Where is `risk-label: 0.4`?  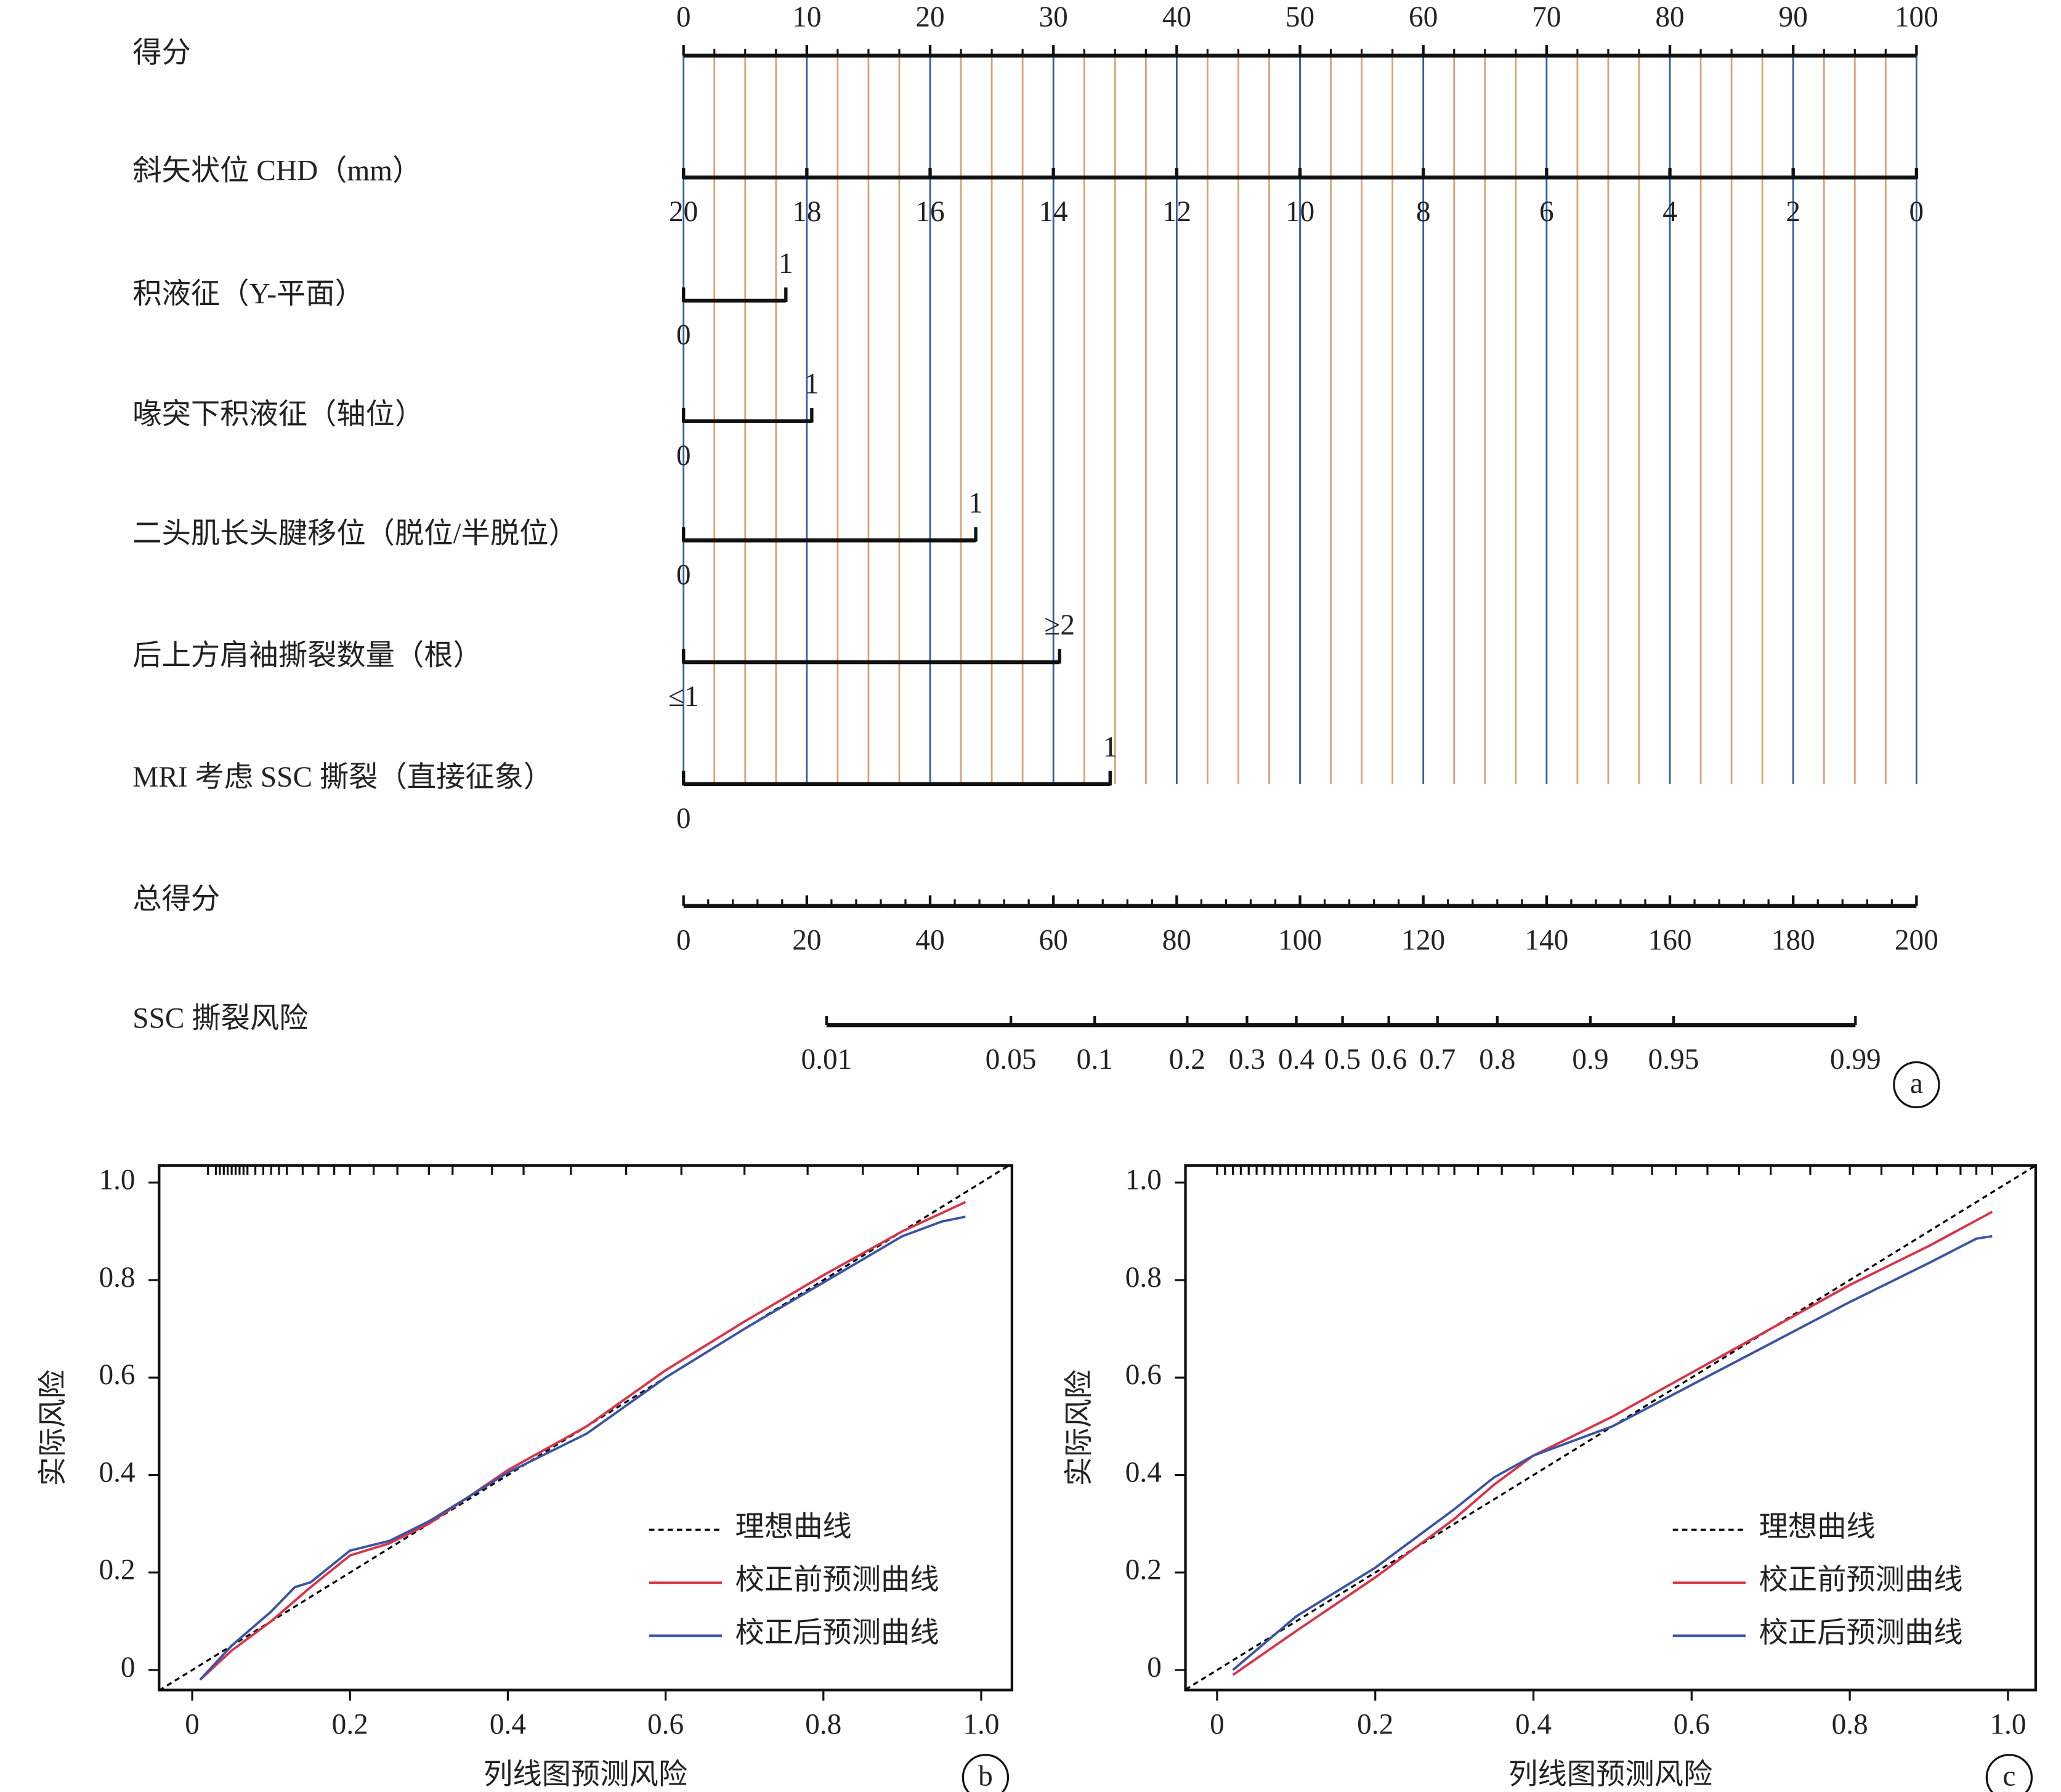
risk-label: 0.4 is located at coordinates (1296, 1060).